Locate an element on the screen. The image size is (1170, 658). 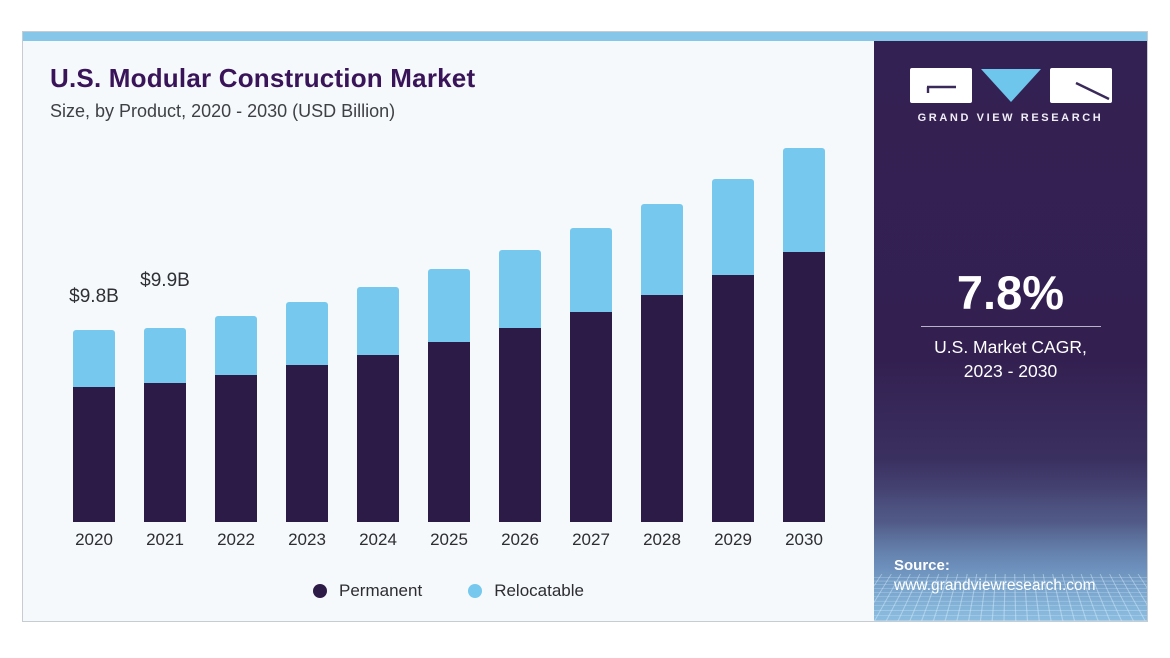
bar-2030 is located at coordinates (804, 334).